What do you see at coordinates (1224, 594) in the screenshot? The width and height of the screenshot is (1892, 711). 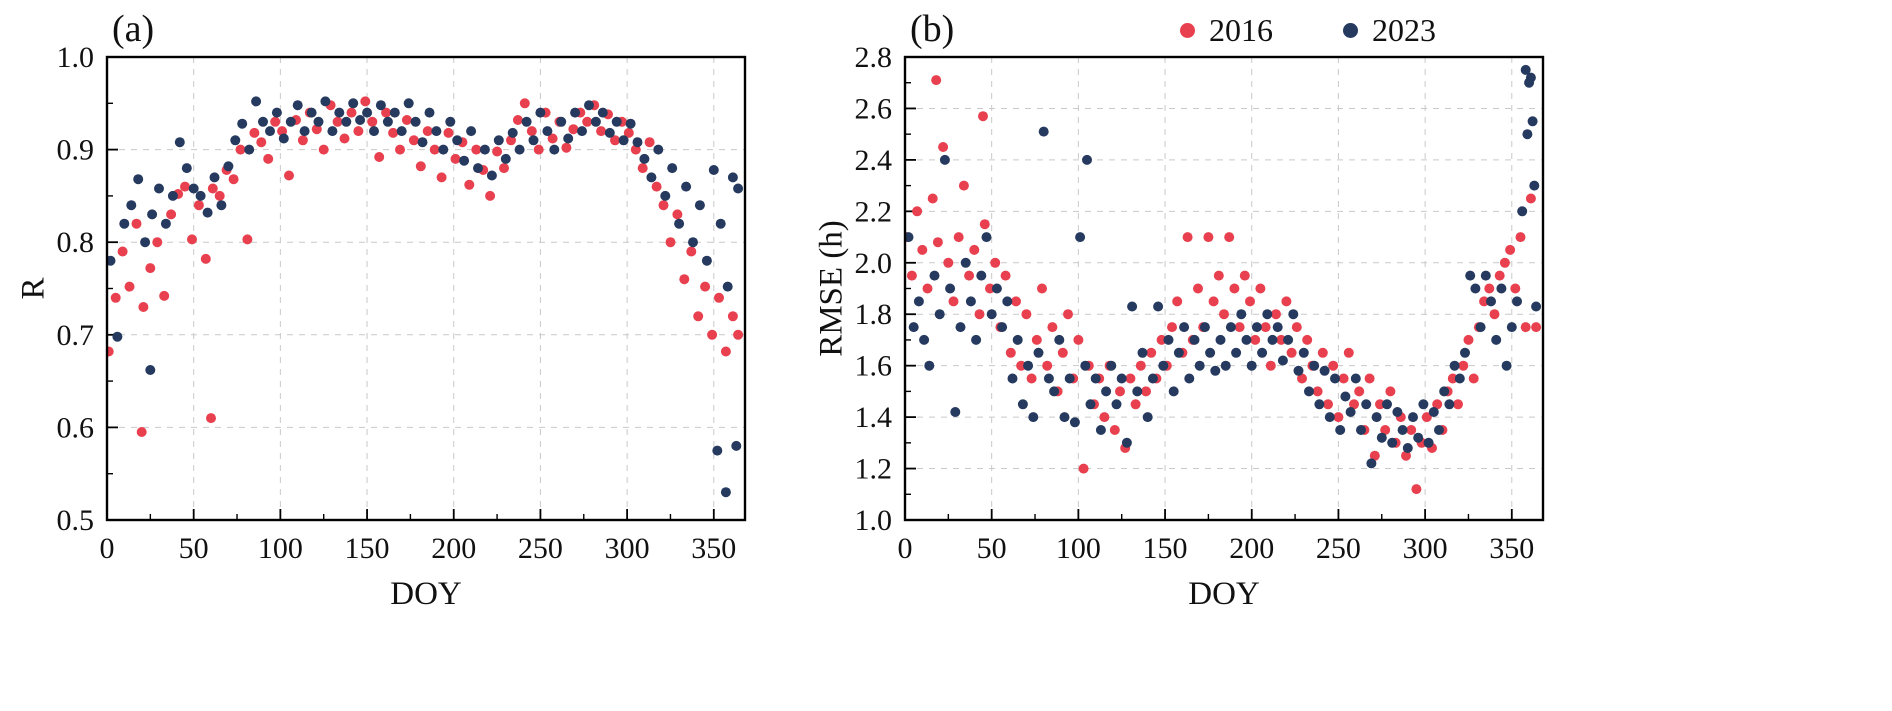 I see `panel-b-x-axis-label: DOY` at bounding box center [1224, 594].